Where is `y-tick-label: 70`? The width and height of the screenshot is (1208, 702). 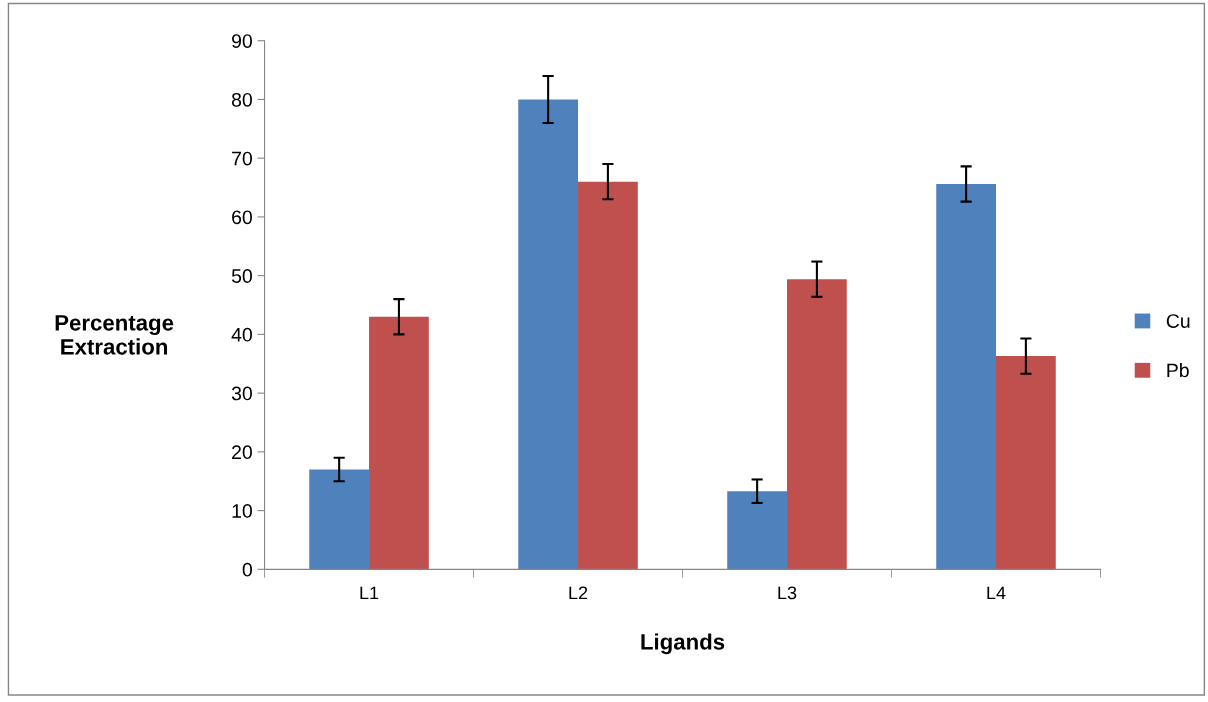 y-tick-label: 70 is located at coordinates (242, 158).